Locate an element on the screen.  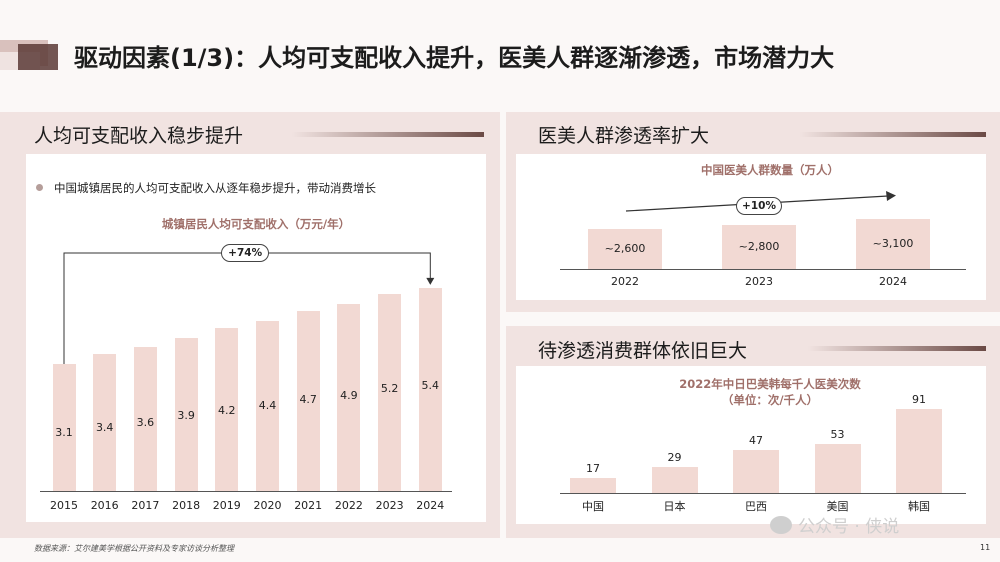
data-label: 3.9 is located at coordinates (186, 415).